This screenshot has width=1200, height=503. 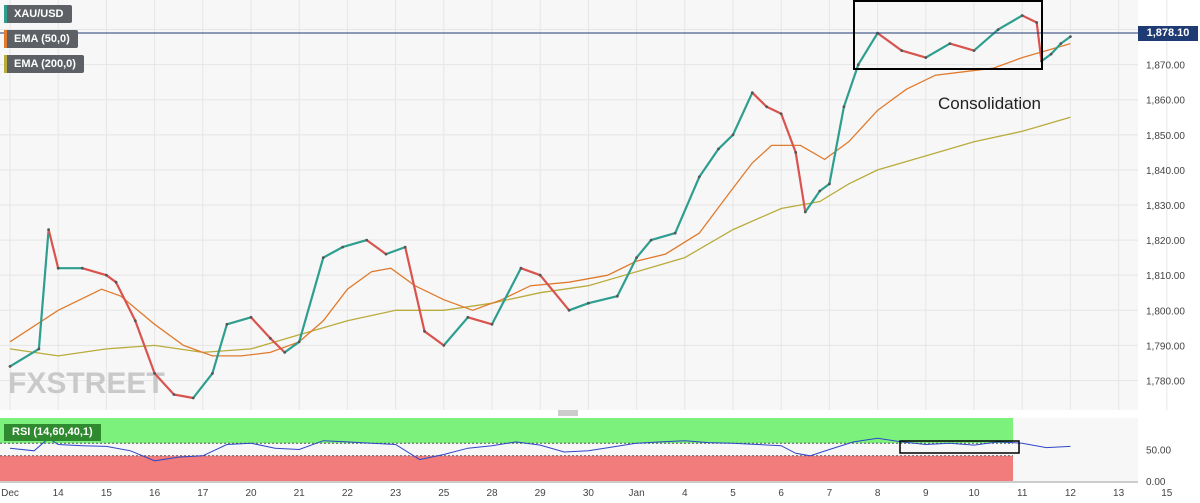 I want to click on x-tick-label-19: 9, so click(x=926, y=493).